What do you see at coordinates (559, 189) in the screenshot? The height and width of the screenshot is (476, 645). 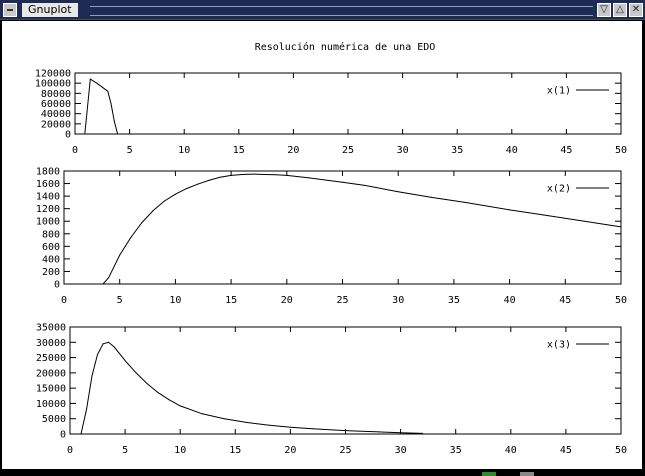 I see `legend-label: x(2)` at bounding box center [559, 189].